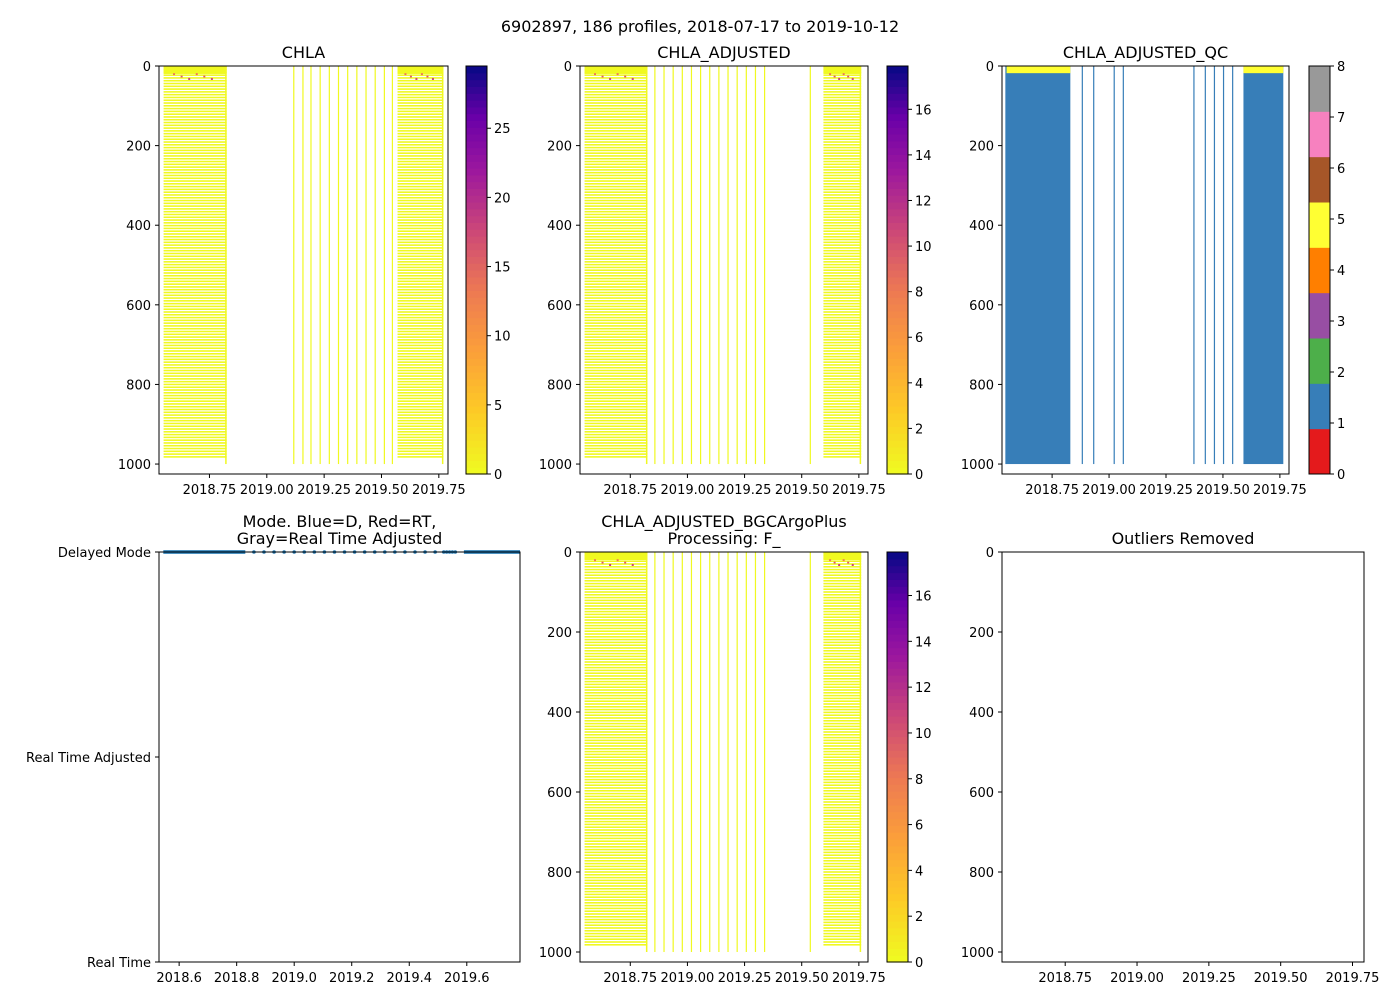  What do you see at coordinates (1341, 67) in the screenshot?
I see `chla_adj_qc-colorbar-label: 8` at bounding box center [1341, 67].